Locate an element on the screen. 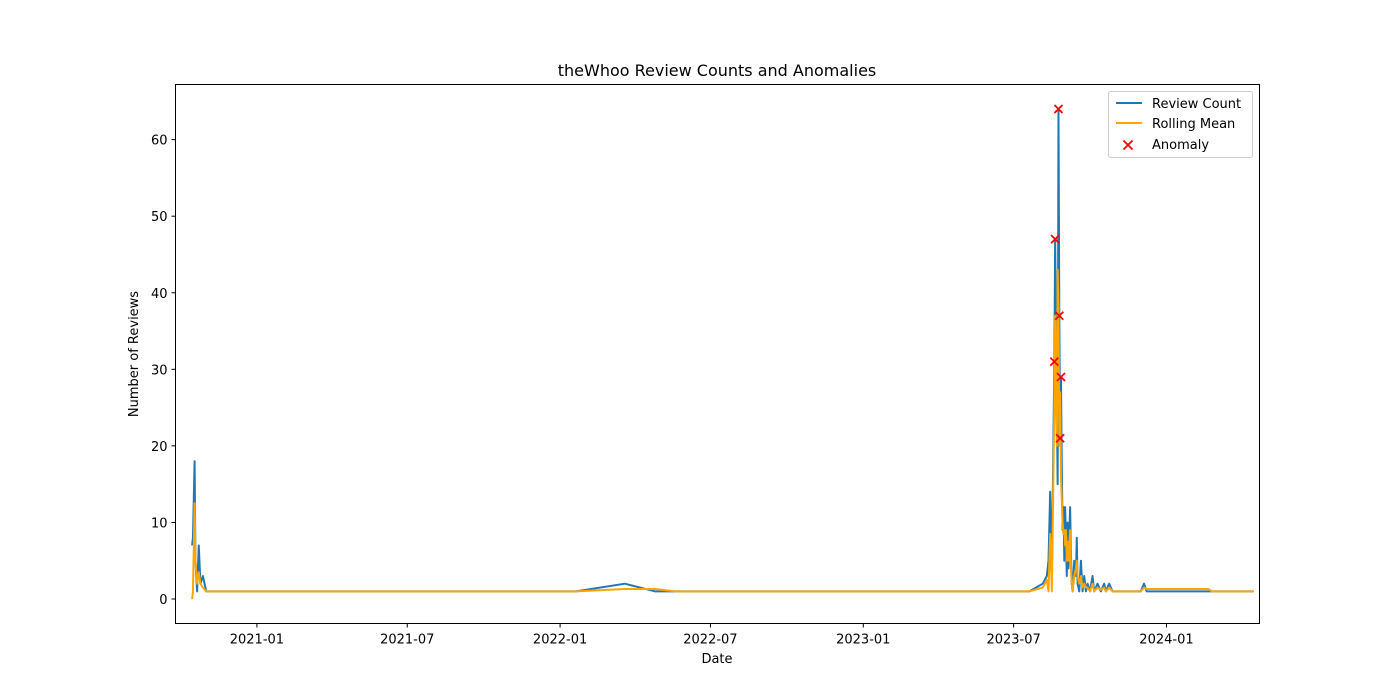 The height and width of the screenshot is (700, 1400). y-axis-title: Number of Reviews is located at coordinates (134, 354).